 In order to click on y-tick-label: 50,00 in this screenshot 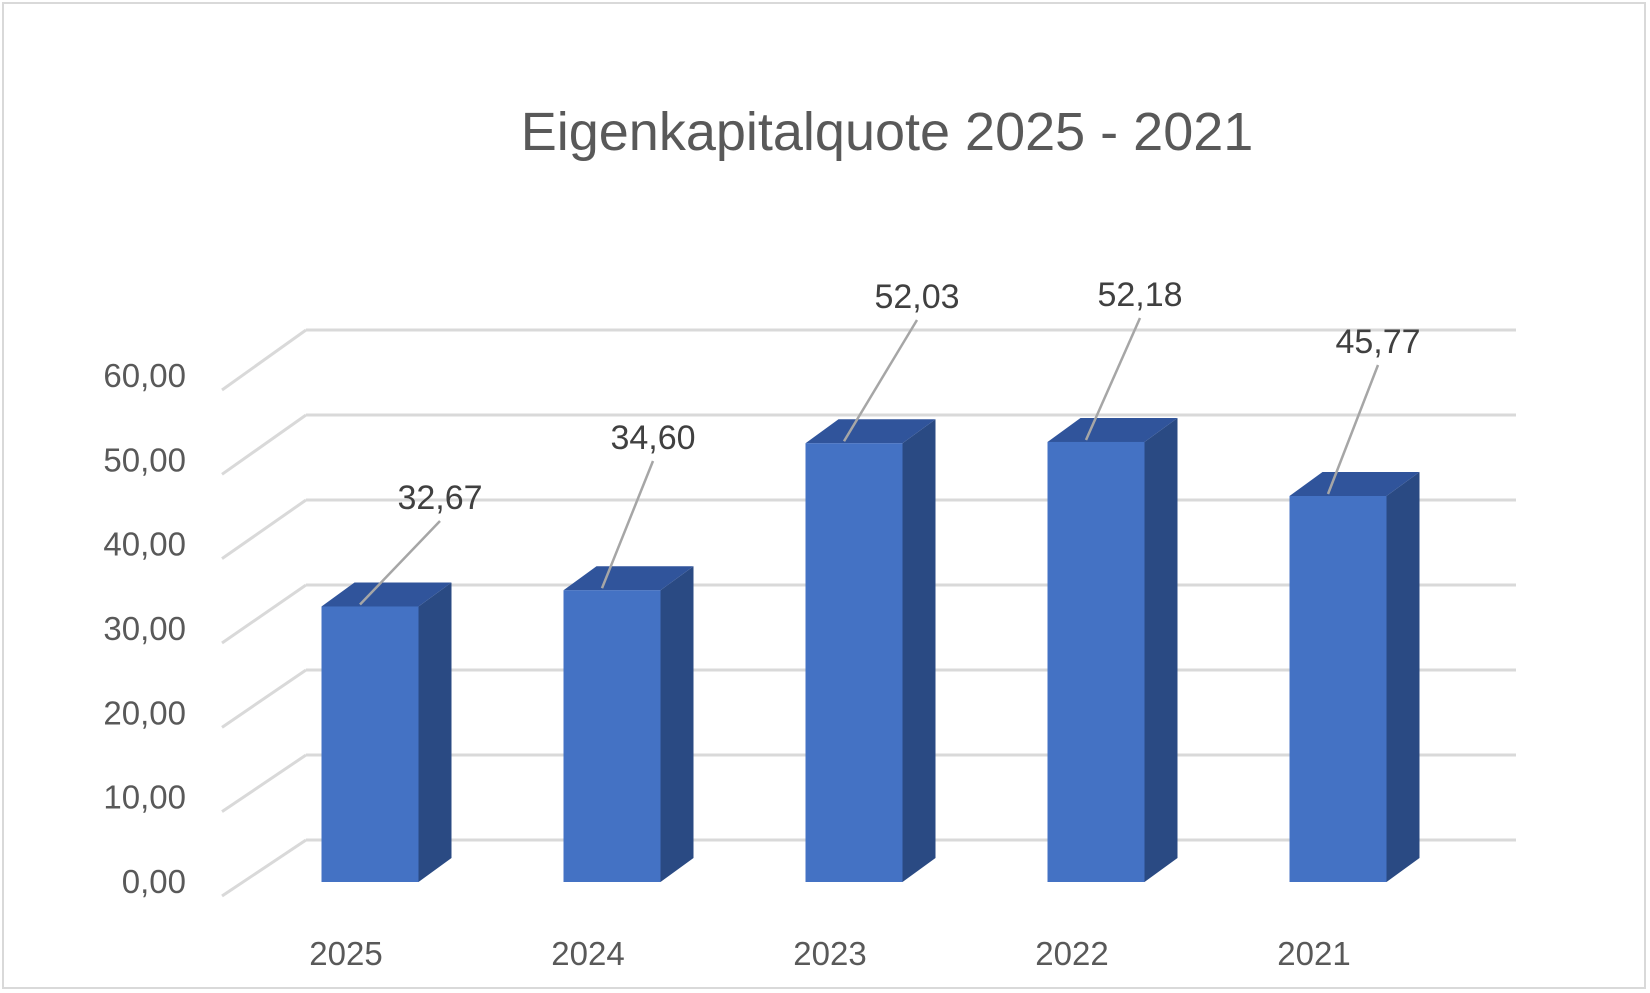, I will do `click(144, 459)`.